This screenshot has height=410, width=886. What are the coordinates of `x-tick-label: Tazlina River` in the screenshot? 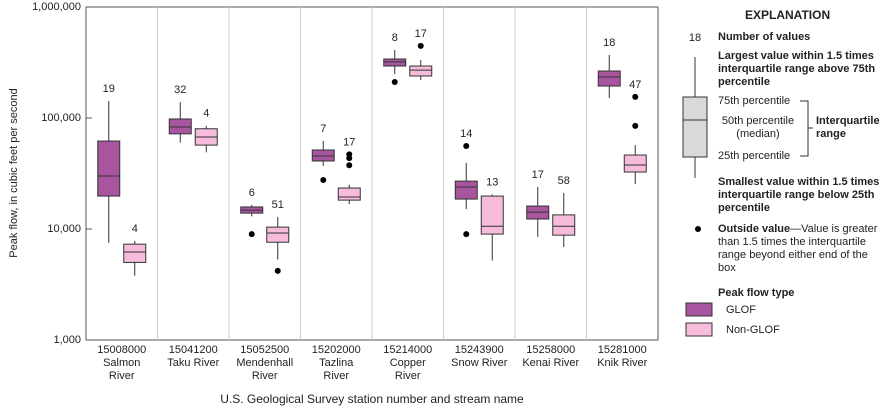 It's located at (336, 369).